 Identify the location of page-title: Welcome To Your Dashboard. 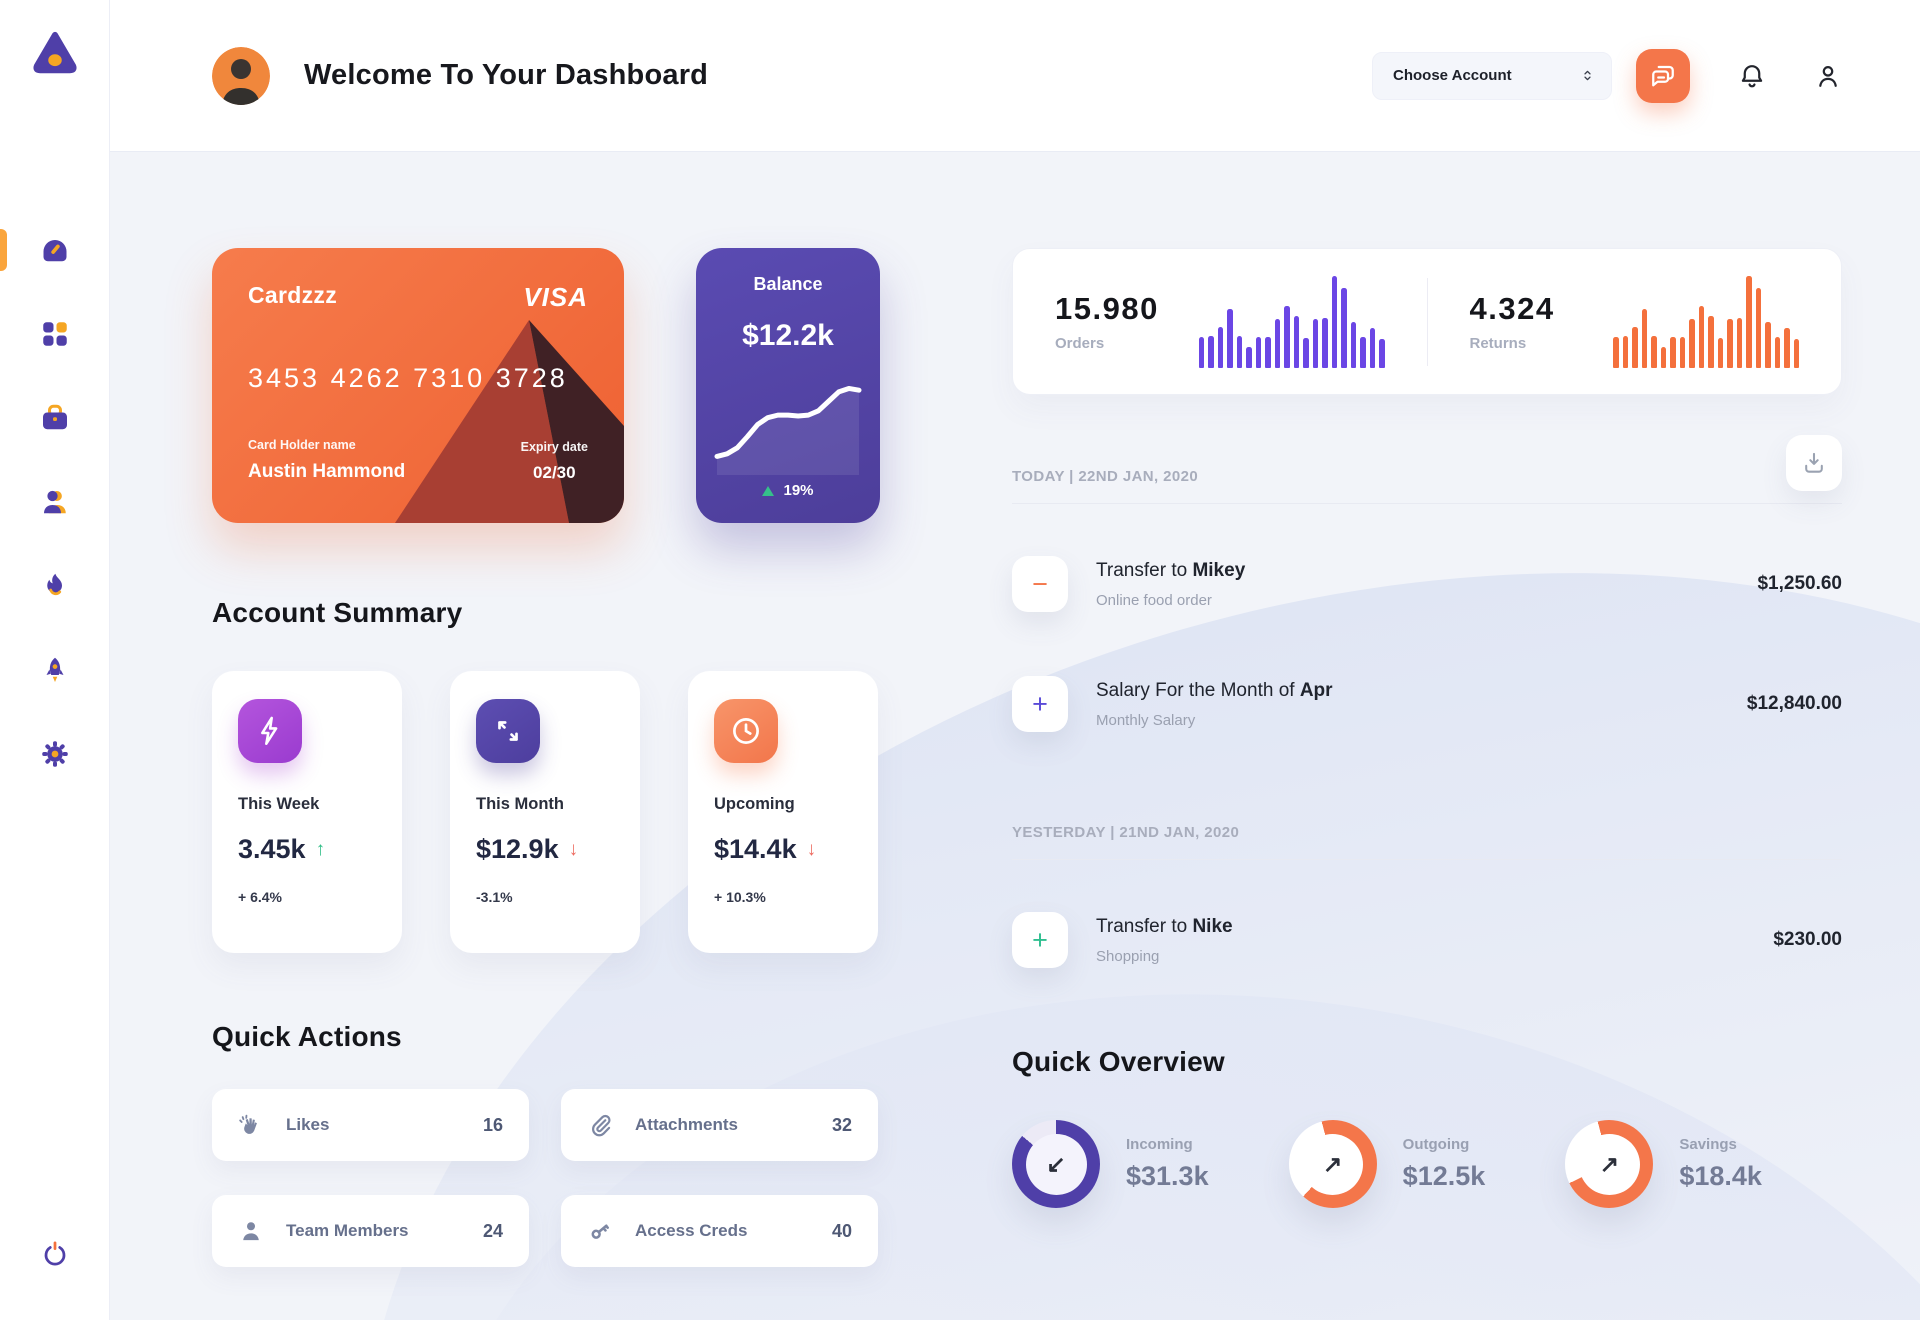
(506, 75).